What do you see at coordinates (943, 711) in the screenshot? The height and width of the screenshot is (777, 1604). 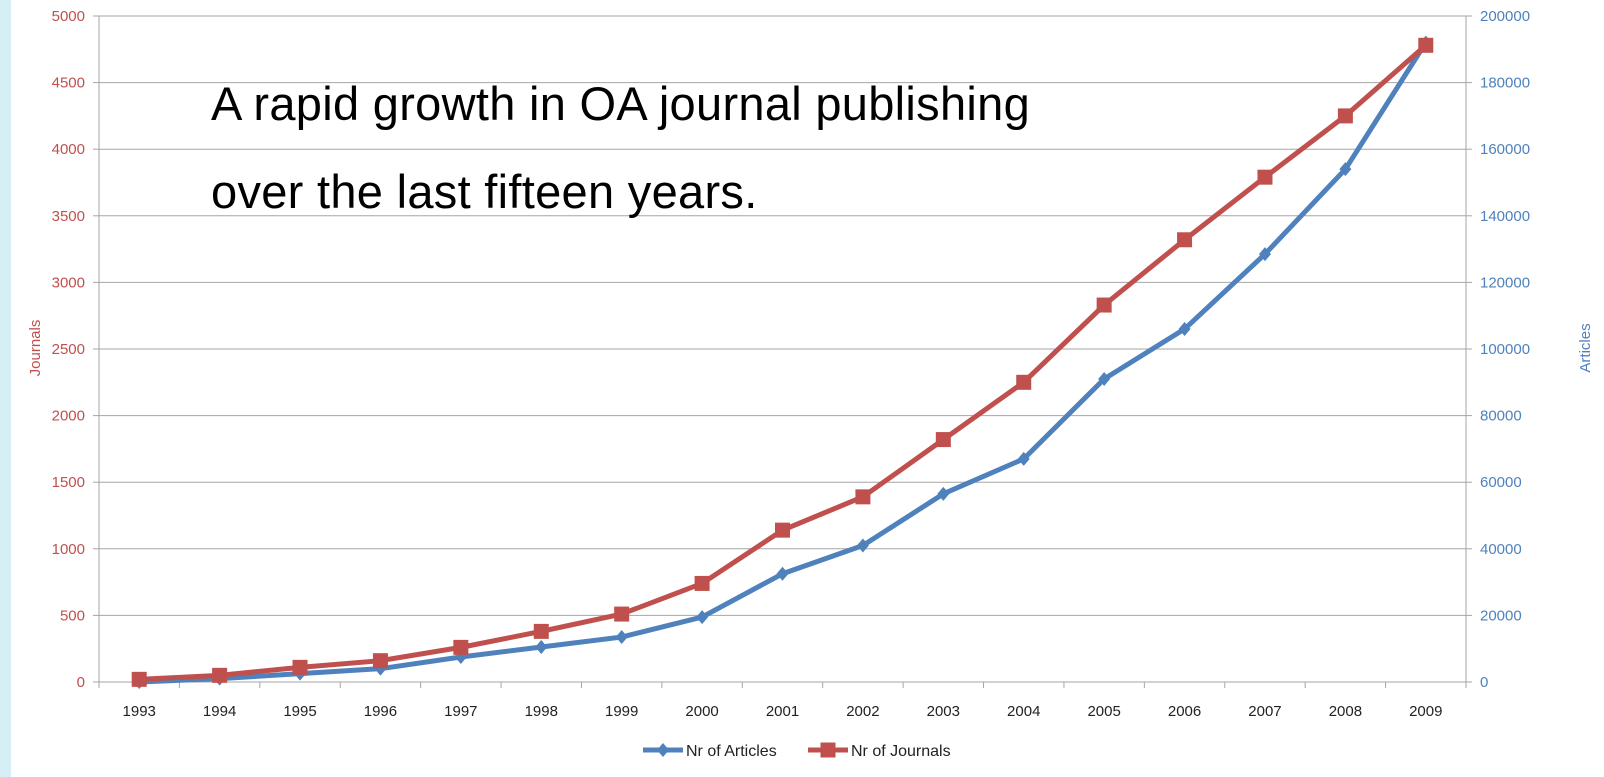 I see `x-tick-label: 2003` at bounding box center [943, 711].